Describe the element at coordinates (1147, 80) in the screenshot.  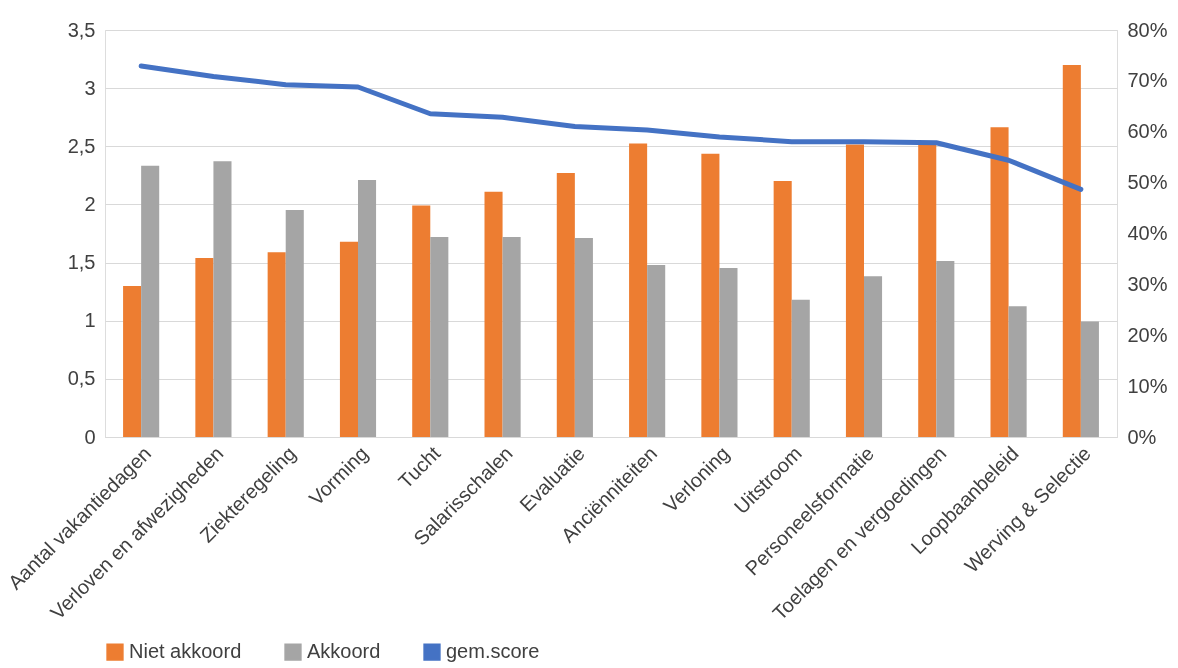
I see `y2-tick-label: 70%` at that location.